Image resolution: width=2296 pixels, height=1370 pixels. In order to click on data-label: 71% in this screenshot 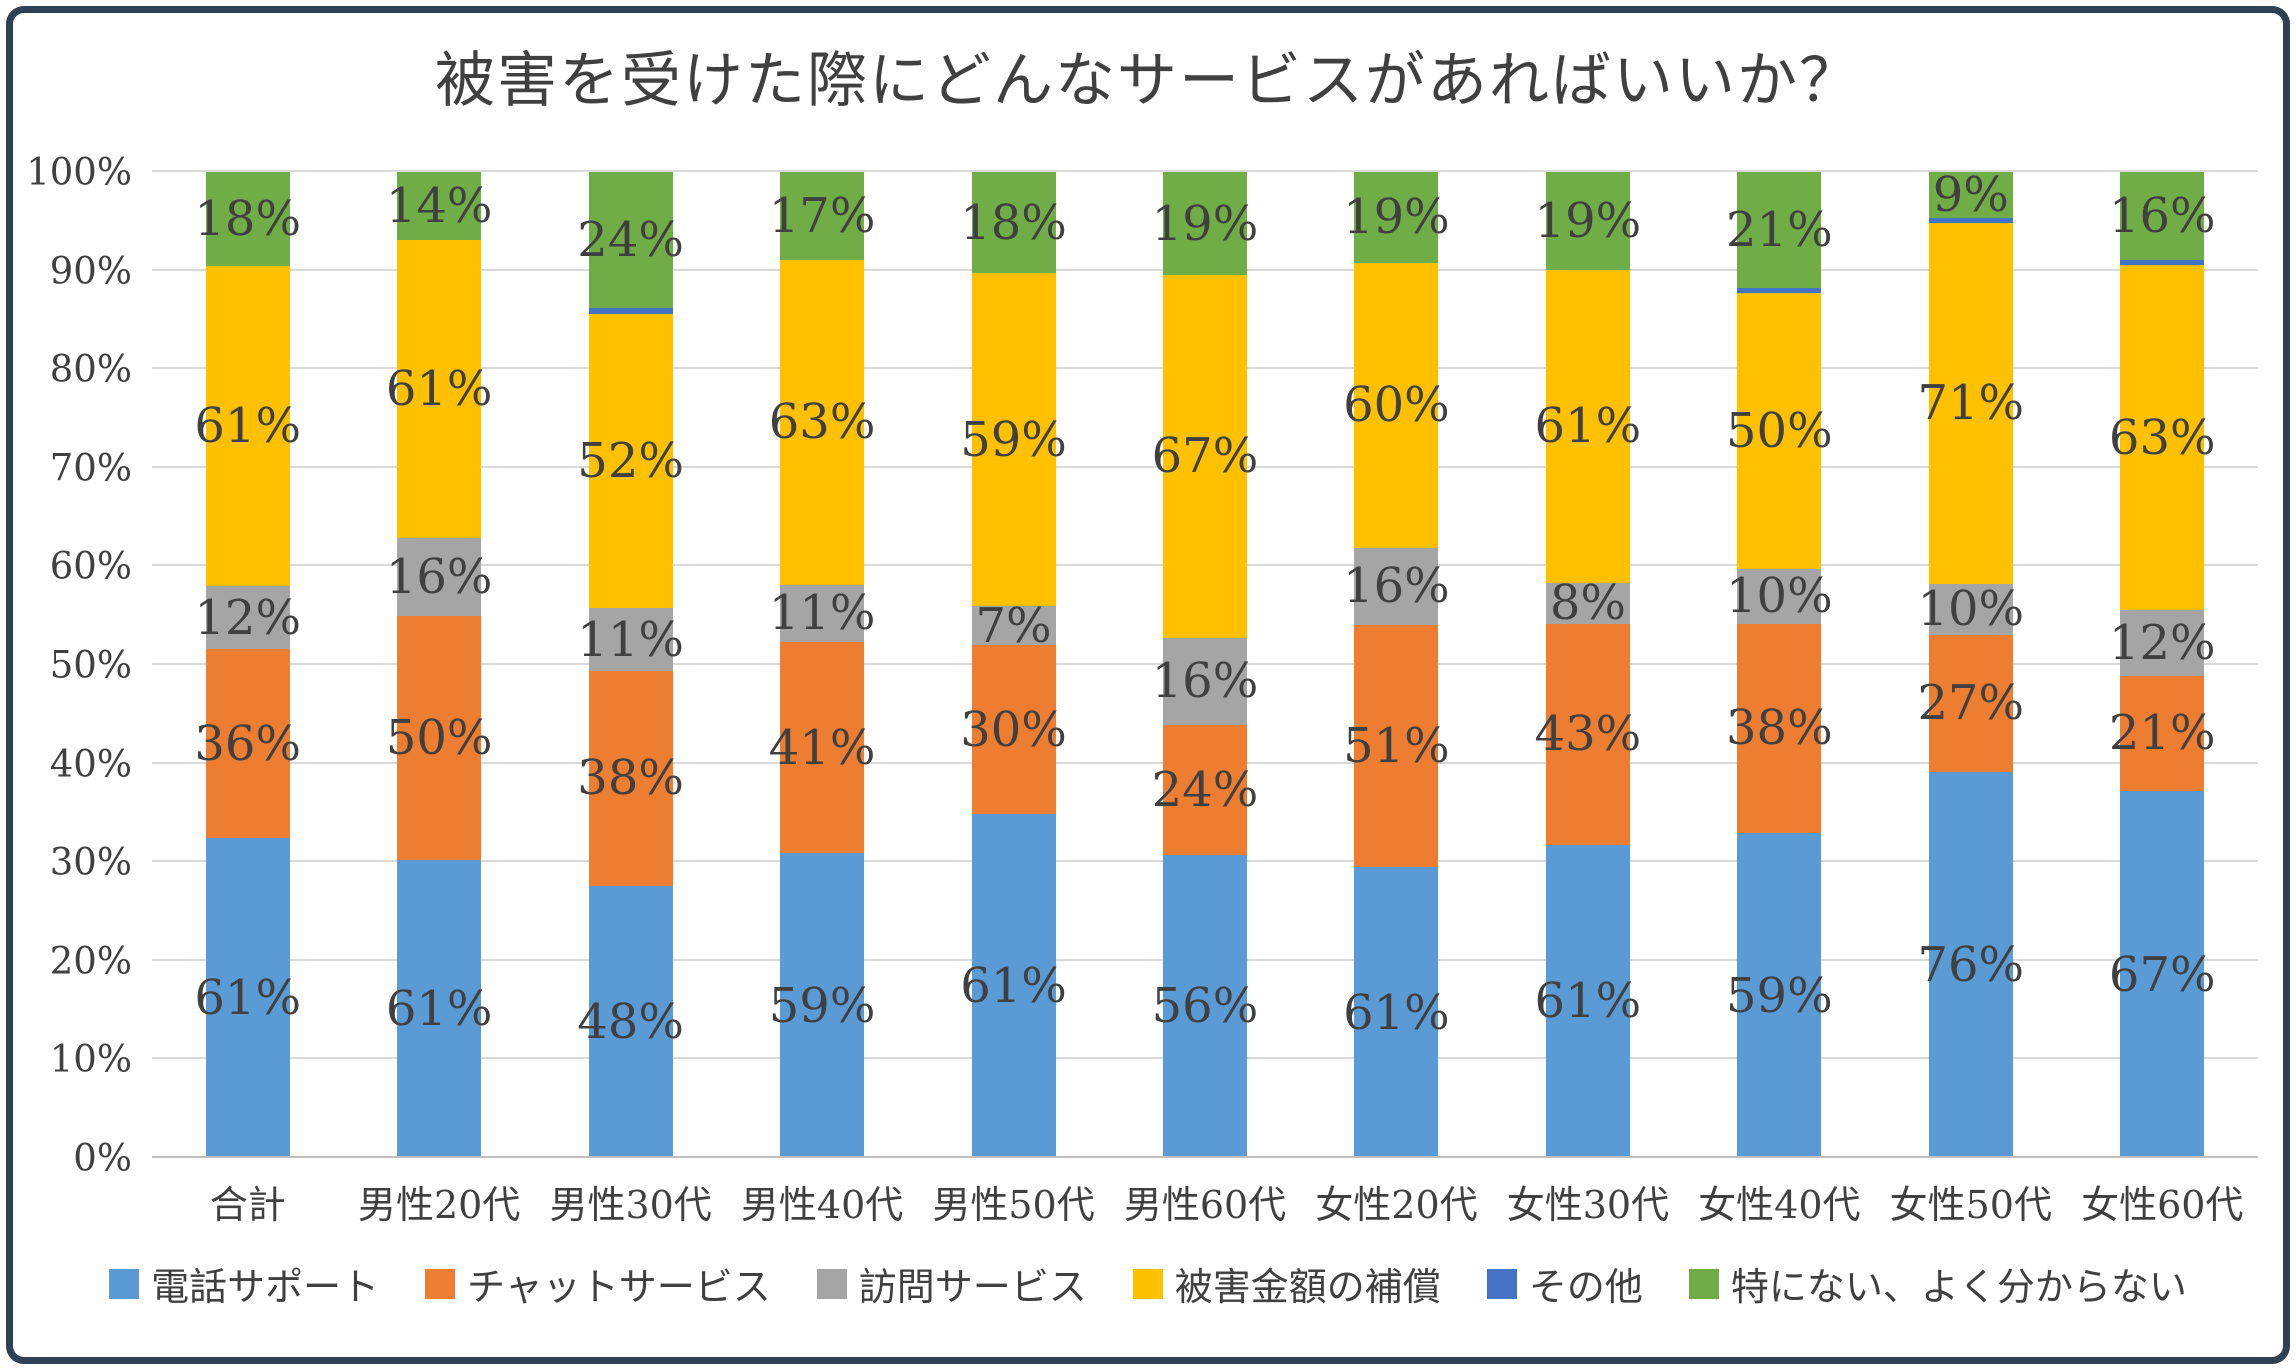, I will do `click(1971, 403)`.